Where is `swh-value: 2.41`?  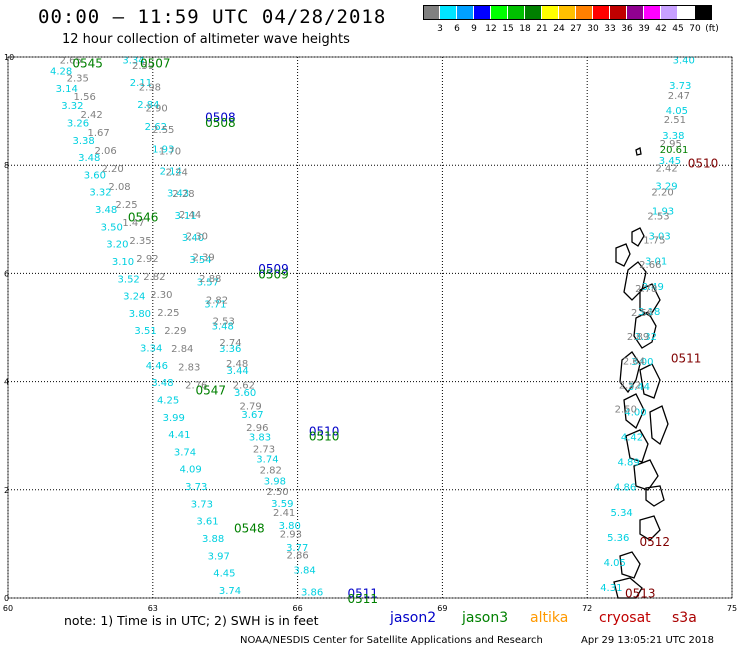
swh-value: 2.41 is located at coordinates (284, 513).